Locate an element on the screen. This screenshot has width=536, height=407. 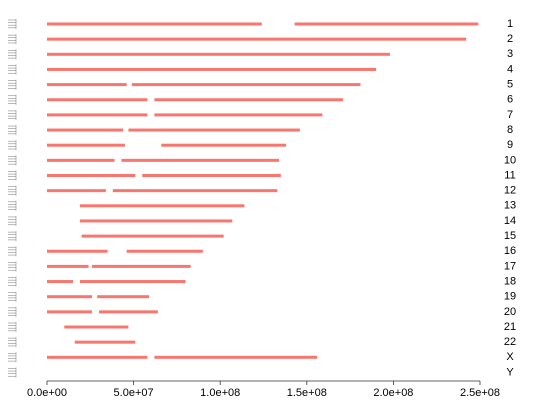
chromosome-label: 7 is located at coordinates (510, 115).